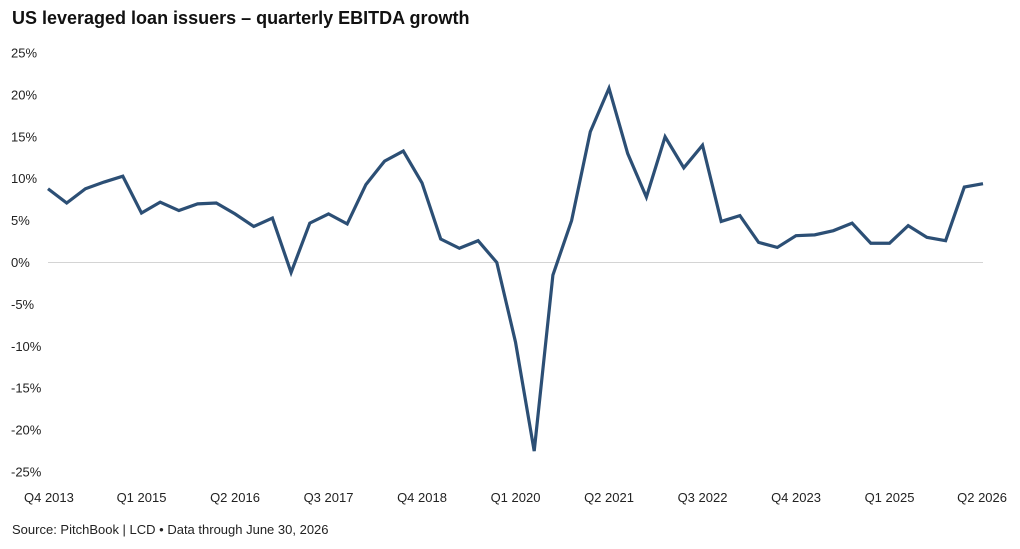 The width and height of the screenshot is (1020, 549). What do you see at coordinates (20, 262) in the screenshot?
I see `y-tick-label: 0%` at bounding box center [20, 262].